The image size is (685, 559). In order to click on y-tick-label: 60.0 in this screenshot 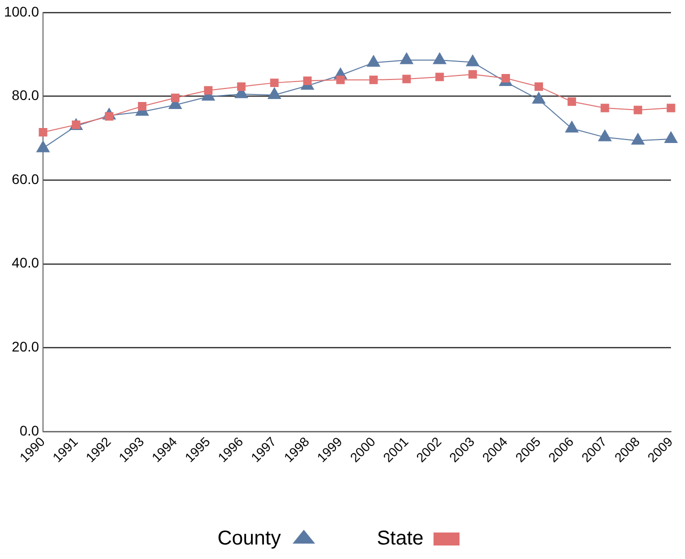, I will do `click(26, 178)`.